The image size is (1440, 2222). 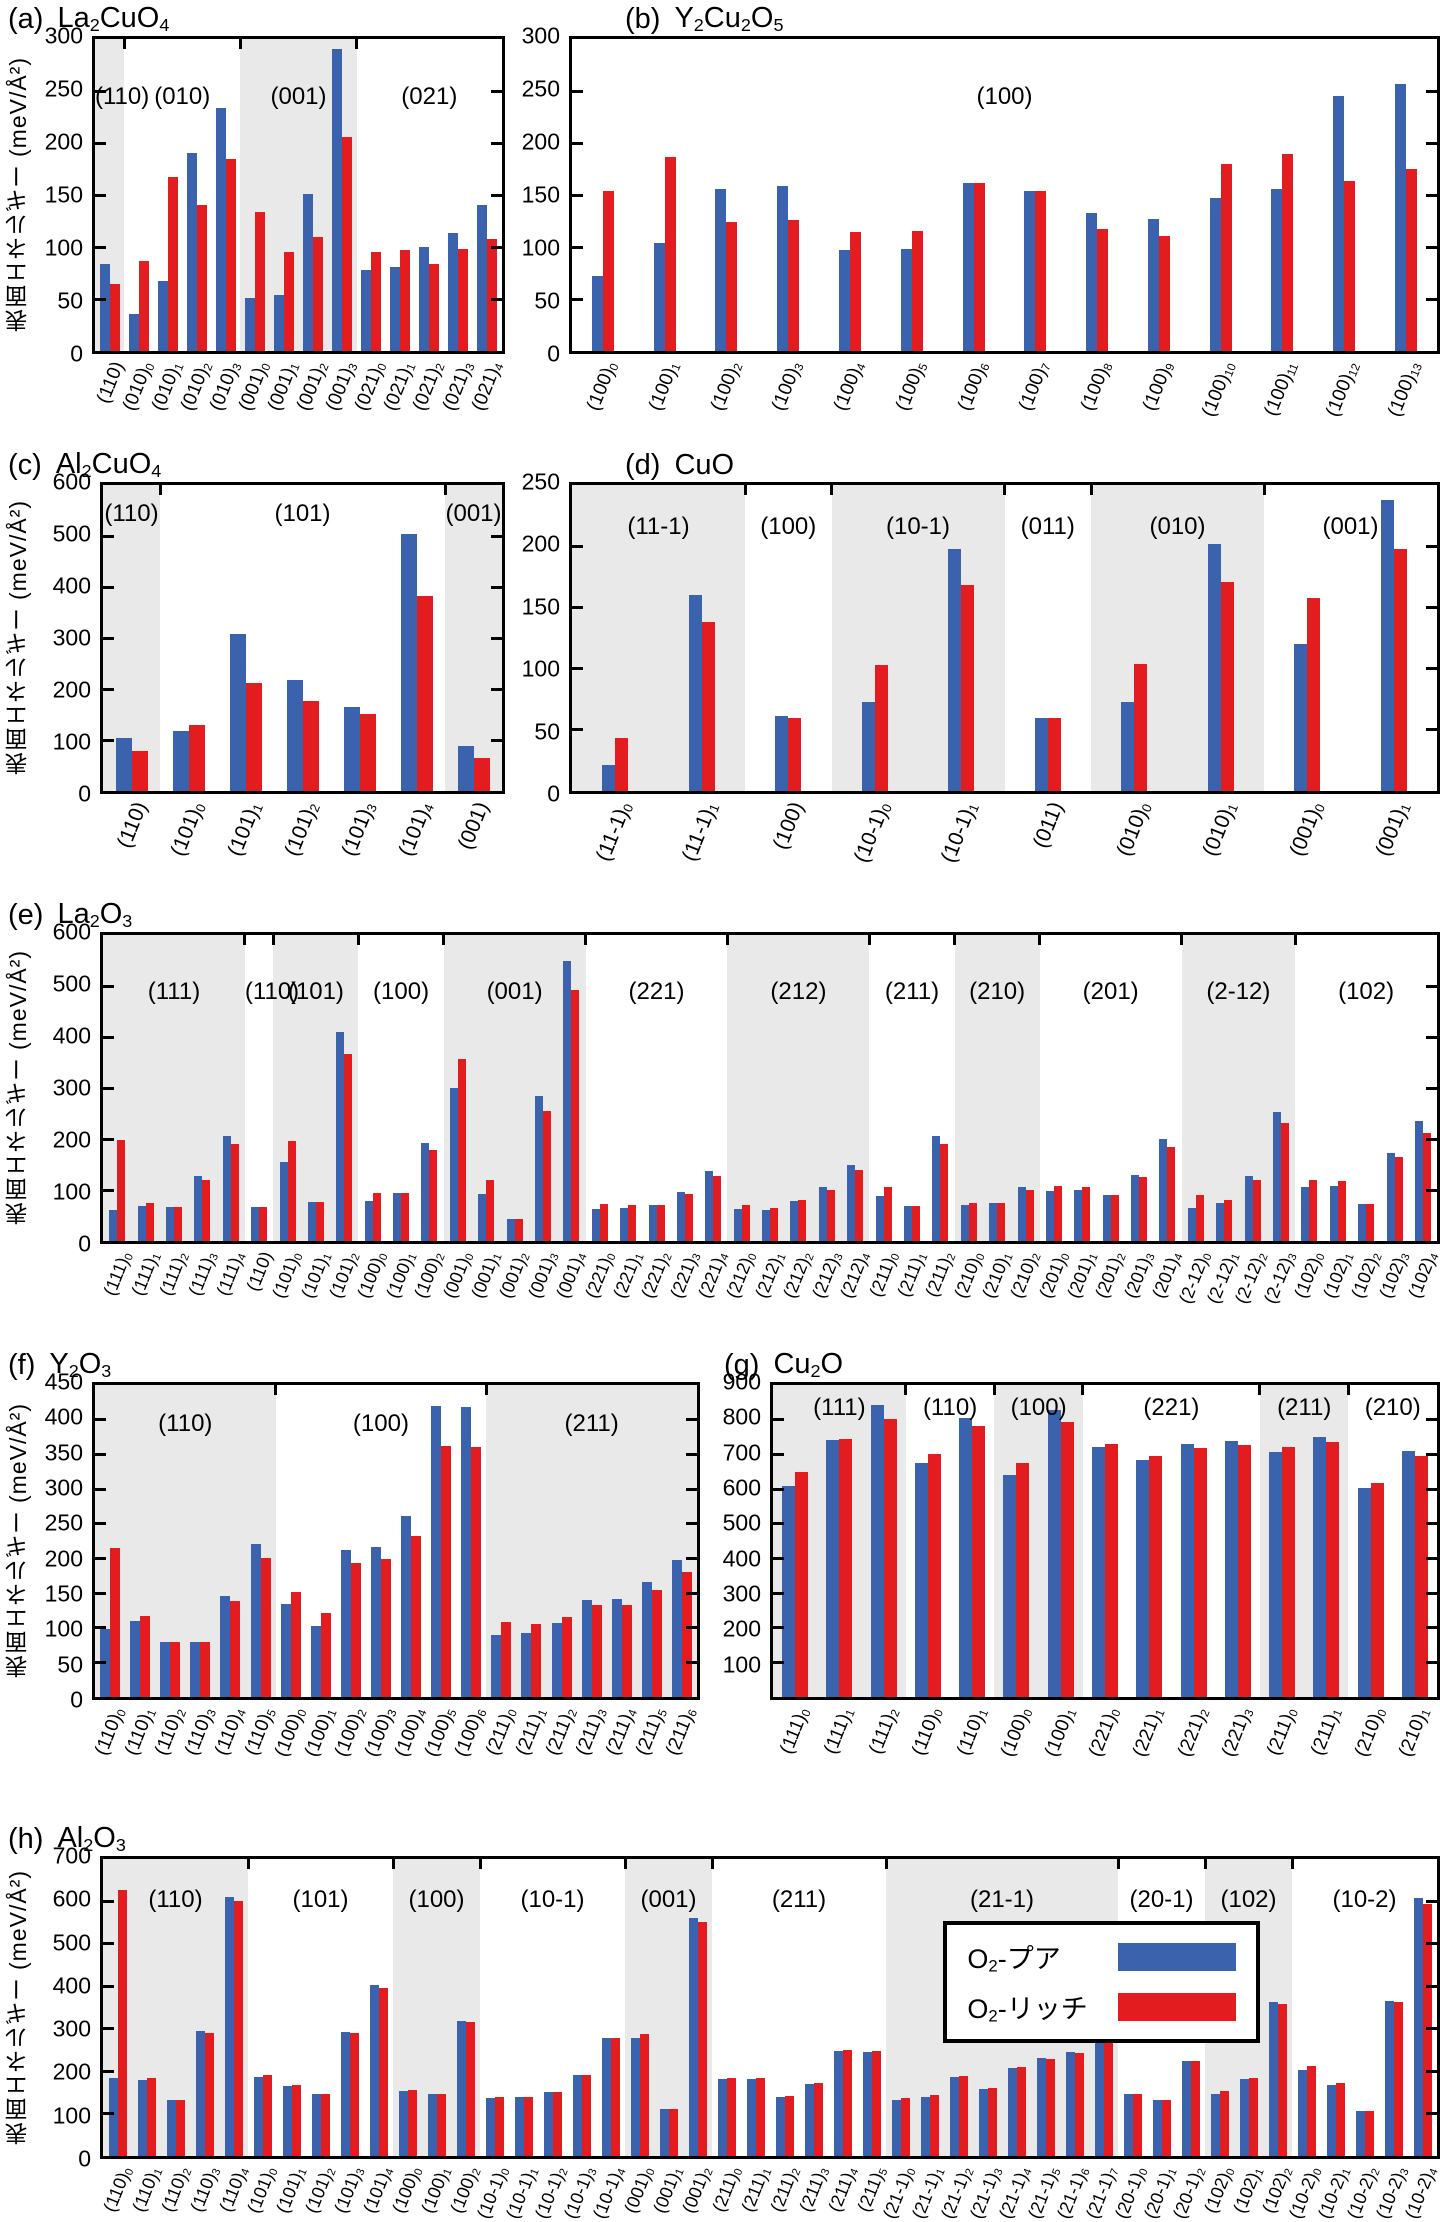 I want to click on bar-pair: (001)4, so click(x=571, y=1118).